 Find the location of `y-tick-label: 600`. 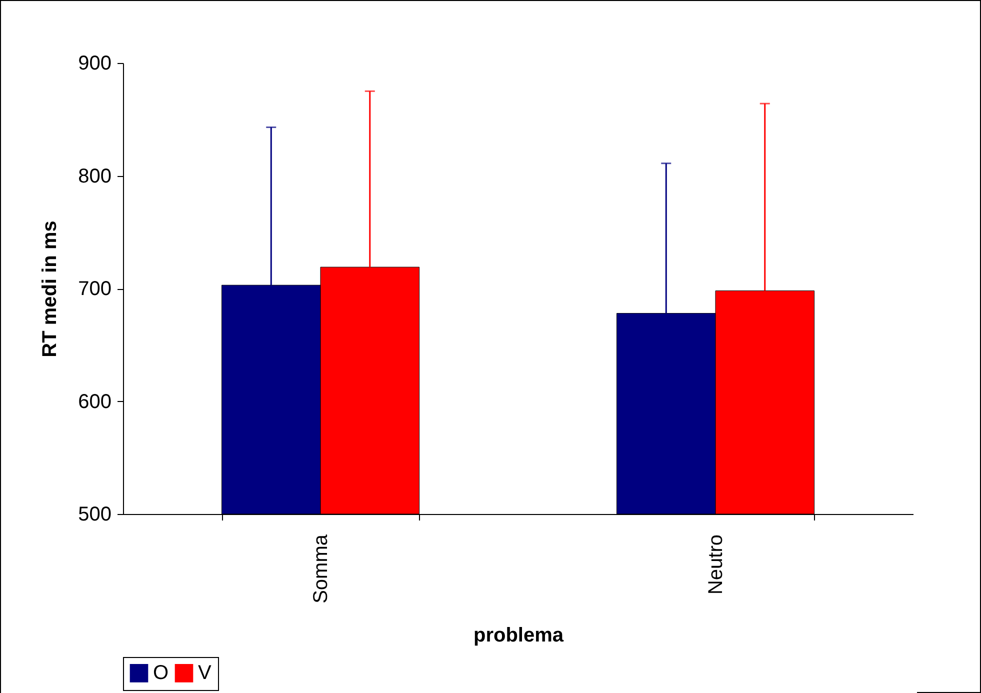

y-tick-label: 600 is located at coordinates (95, 401).